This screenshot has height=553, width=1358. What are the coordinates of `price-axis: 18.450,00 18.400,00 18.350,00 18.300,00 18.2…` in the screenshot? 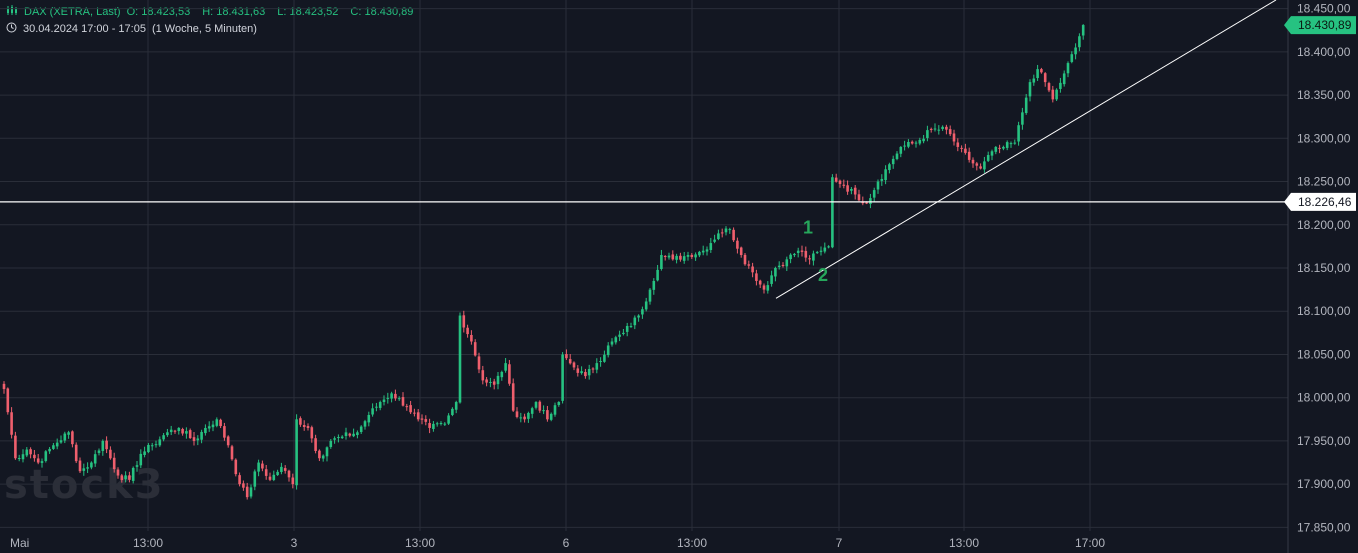 It's located at (1320, 268).